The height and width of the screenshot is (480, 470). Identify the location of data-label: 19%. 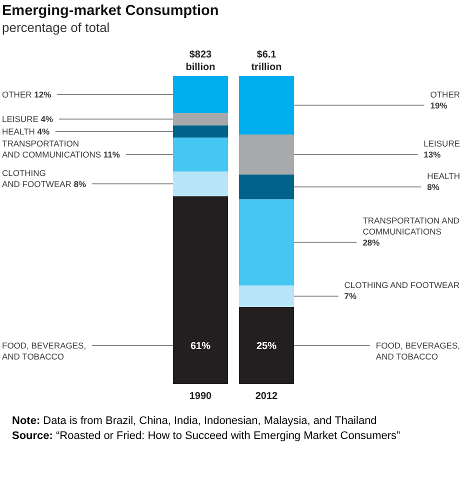
(439, 105).